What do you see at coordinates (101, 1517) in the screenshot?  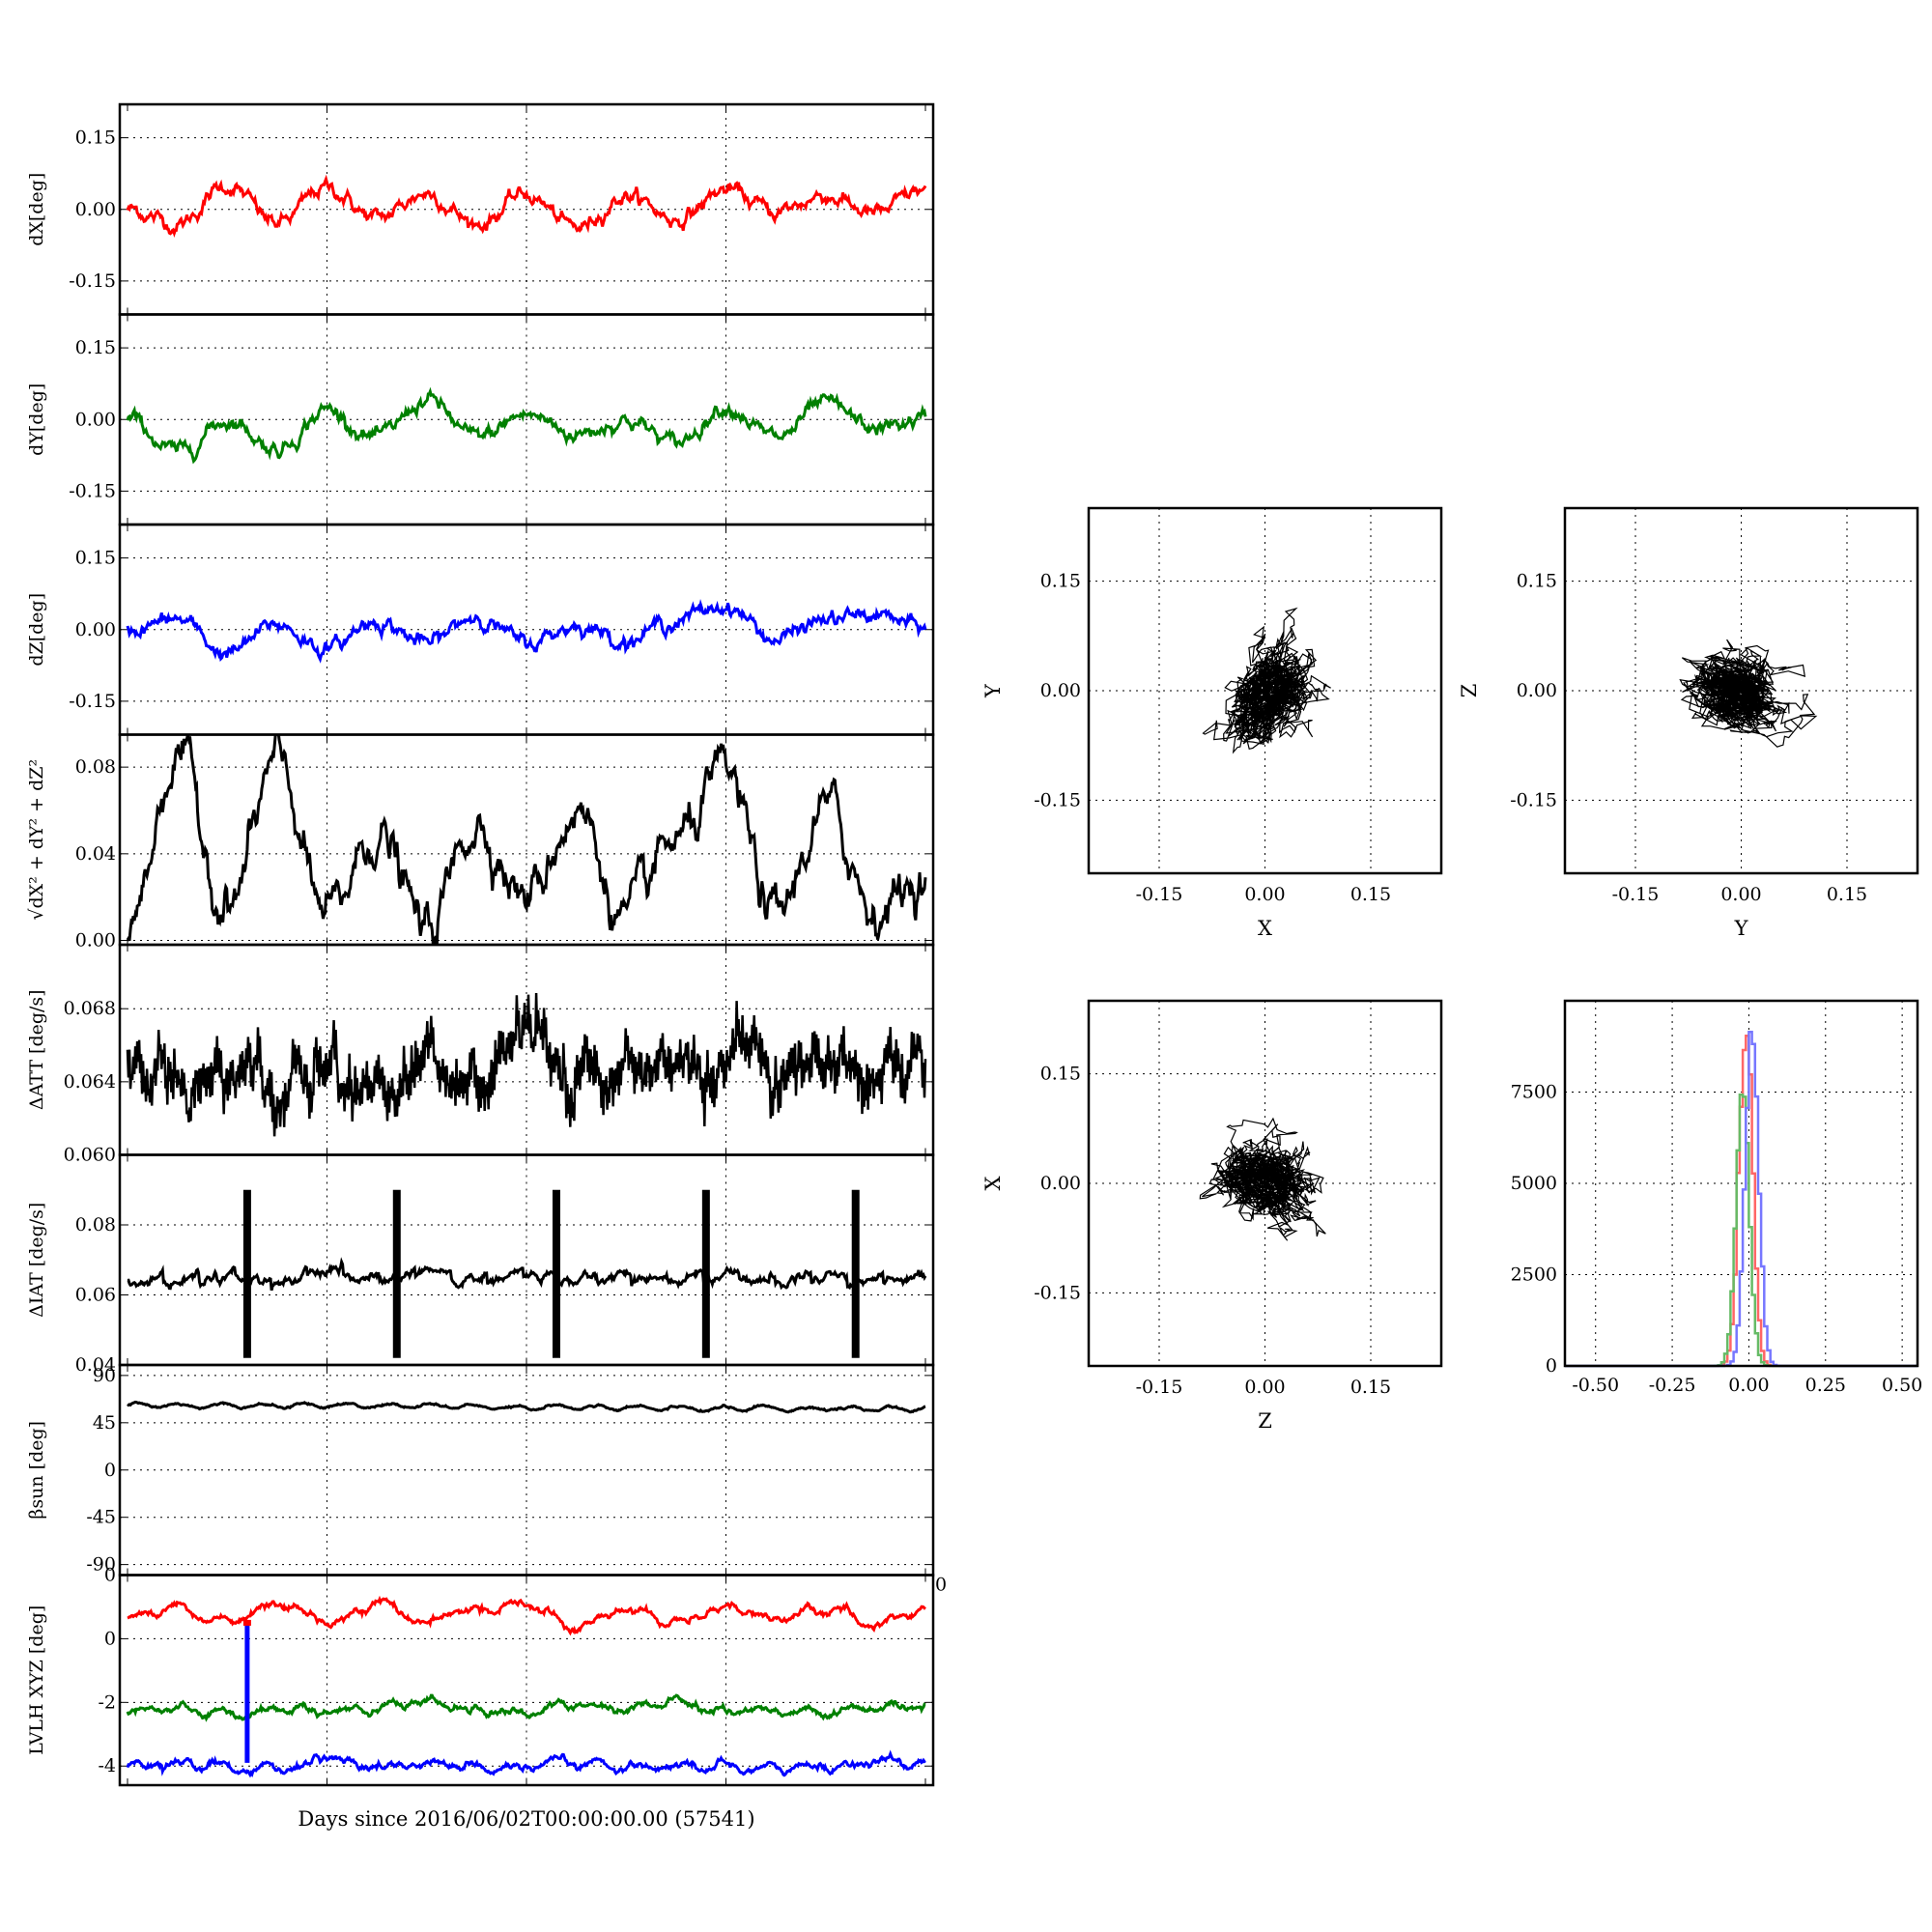 I see `y-tick-label: -45` at bounding box center [101, 1517].